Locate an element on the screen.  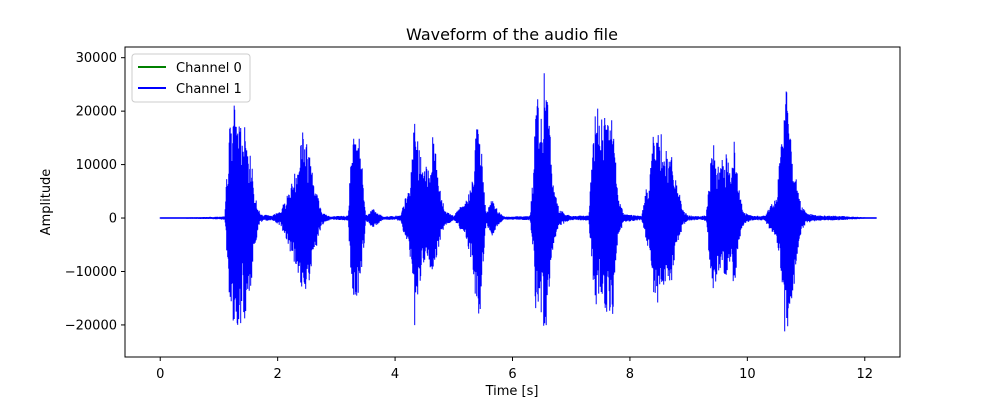
y-axis-ticks: −20000 −10000 0 10000 20000 30000 is located at coordinates (95, 192).